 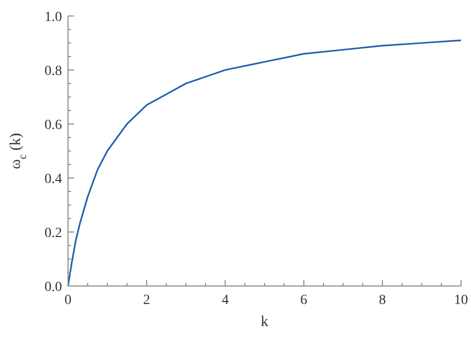 I want to click on x-tick-label: 10, so click(x=461, y=300).